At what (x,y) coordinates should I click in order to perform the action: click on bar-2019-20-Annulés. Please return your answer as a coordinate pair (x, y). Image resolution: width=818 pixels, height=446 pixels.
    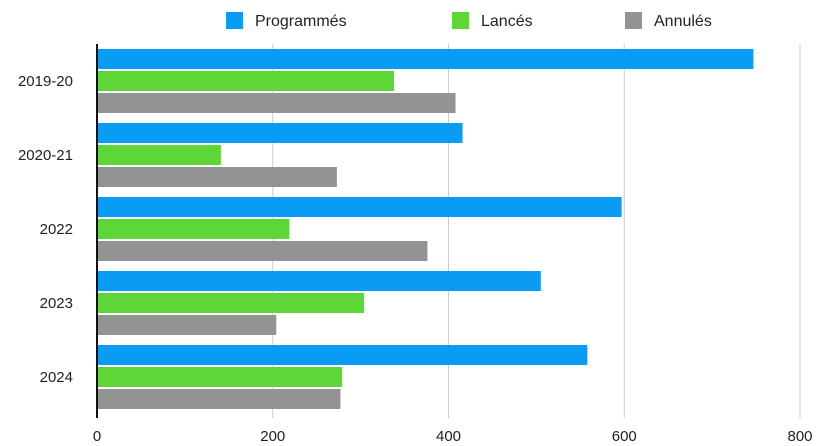
    Looking at the image, I should click on (276, 103).